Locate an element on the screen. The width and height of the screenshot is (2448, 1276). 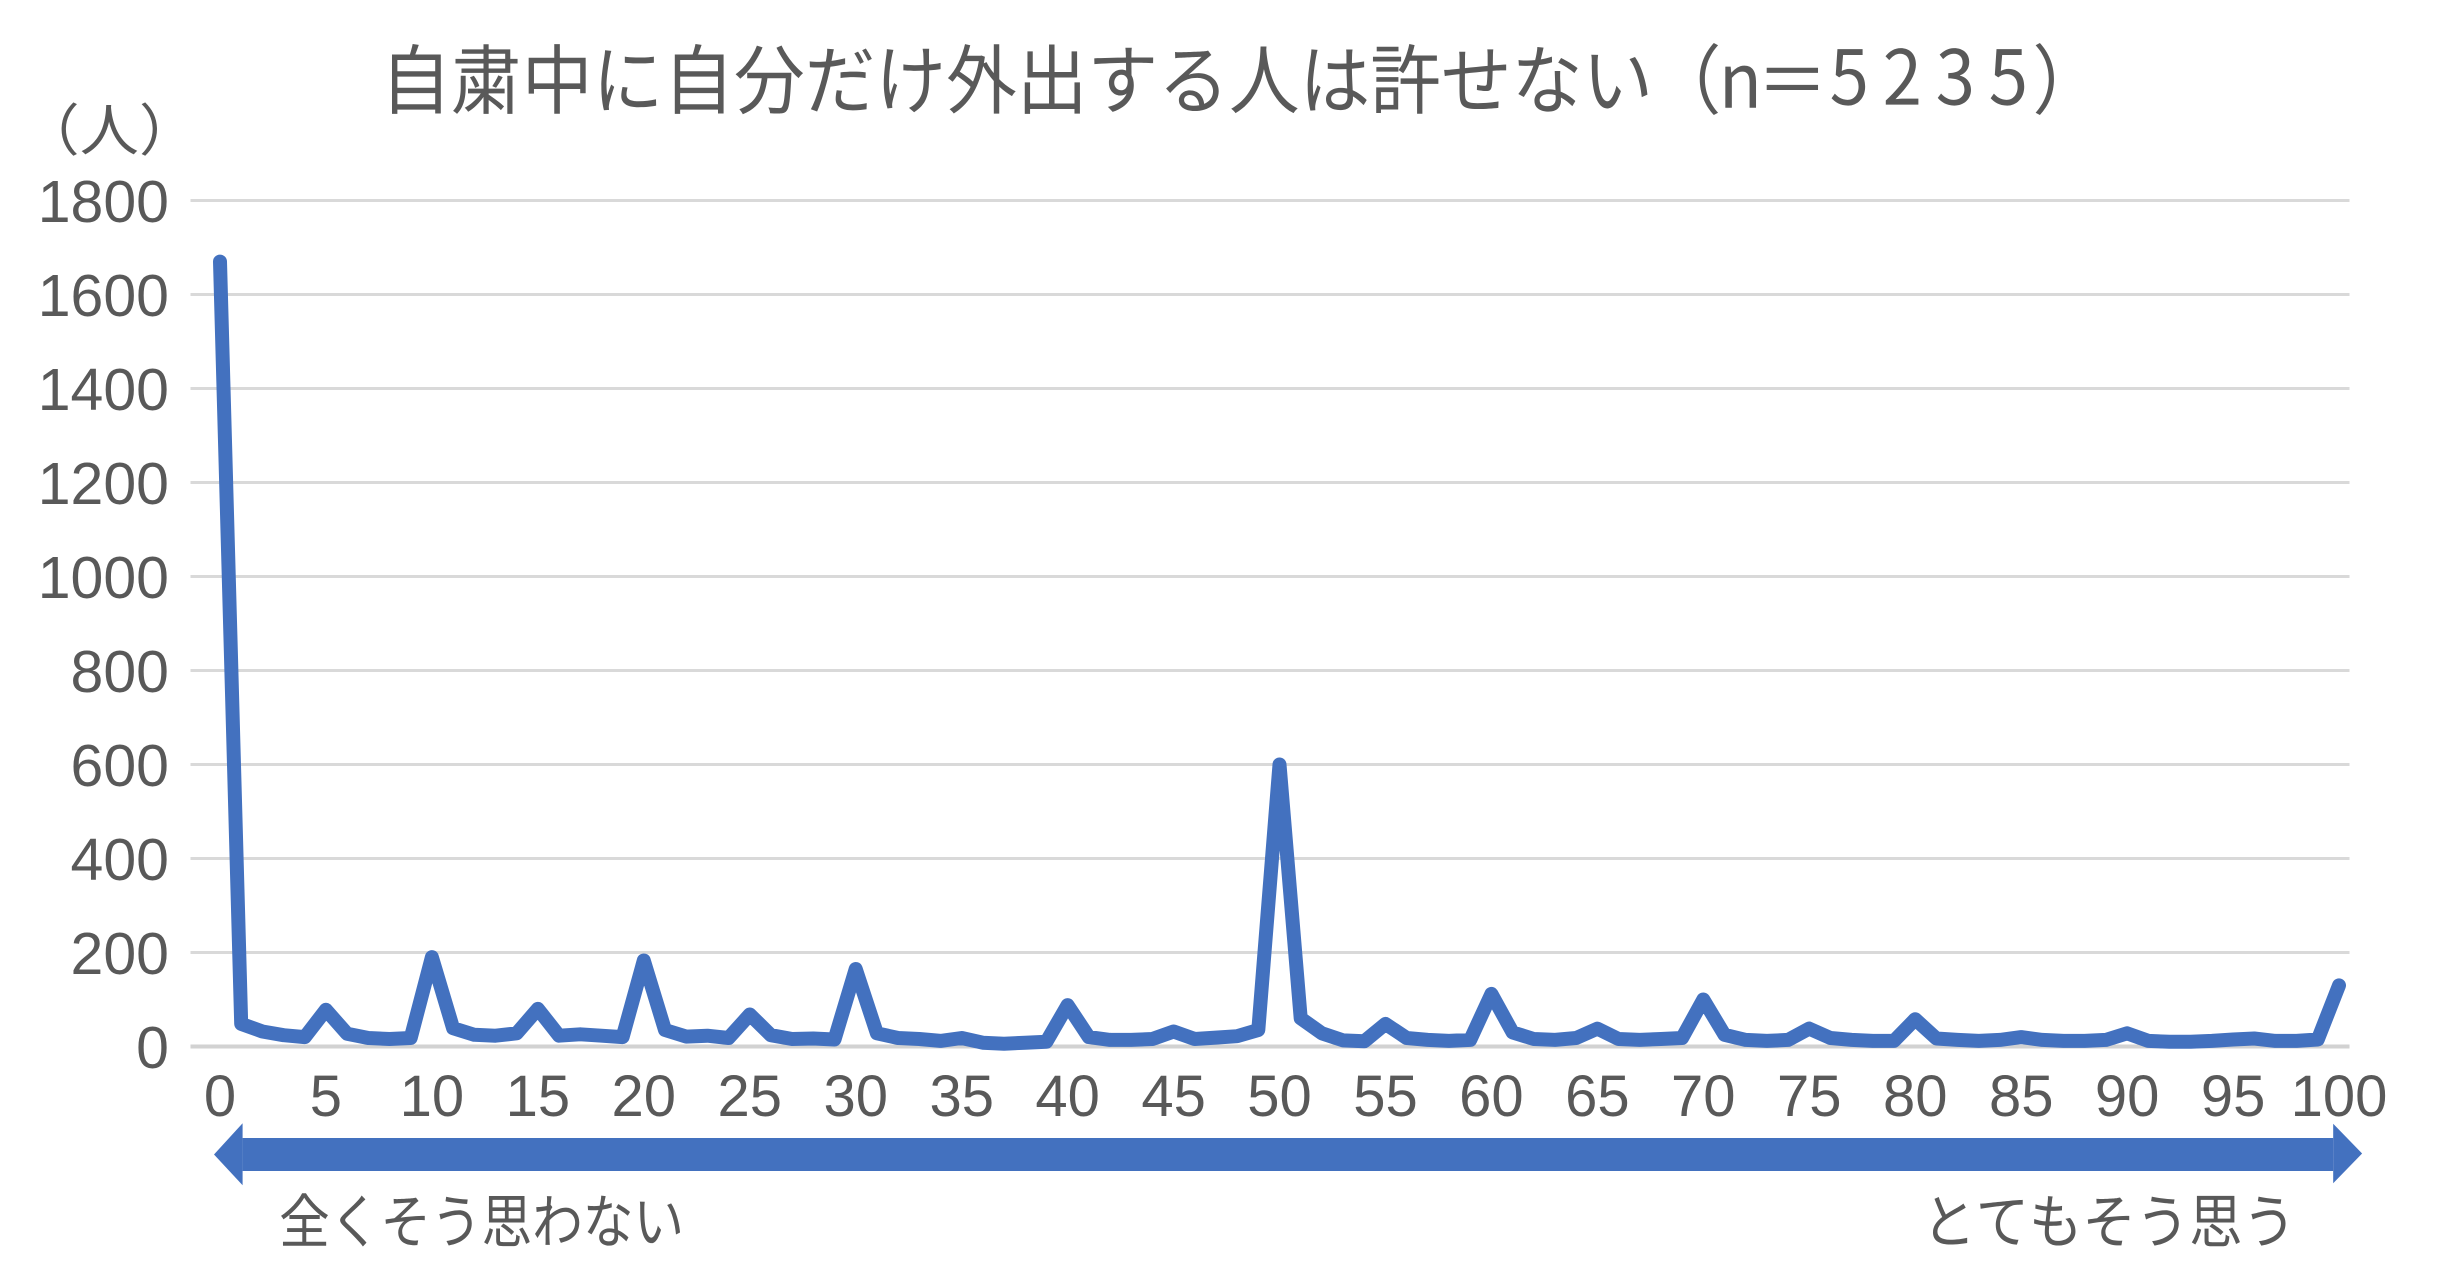
svg-text: 1000 is located at coordinates (103, 578).